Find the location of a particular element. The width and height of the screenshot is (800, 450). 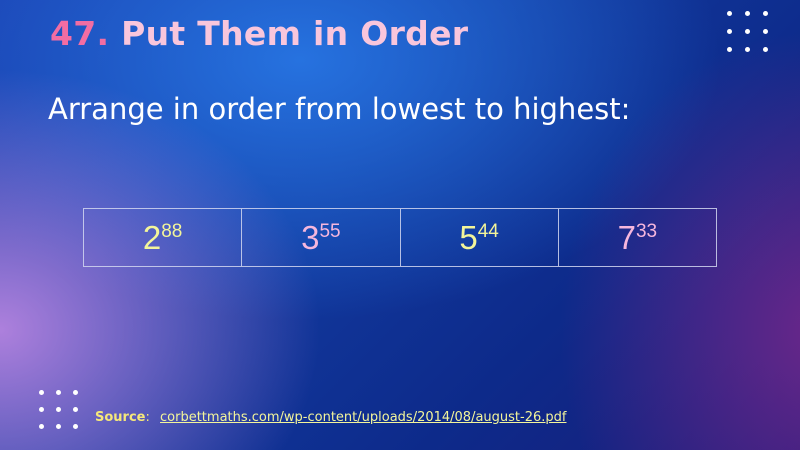

power-base: 7 is located at coordinates (626, 237).